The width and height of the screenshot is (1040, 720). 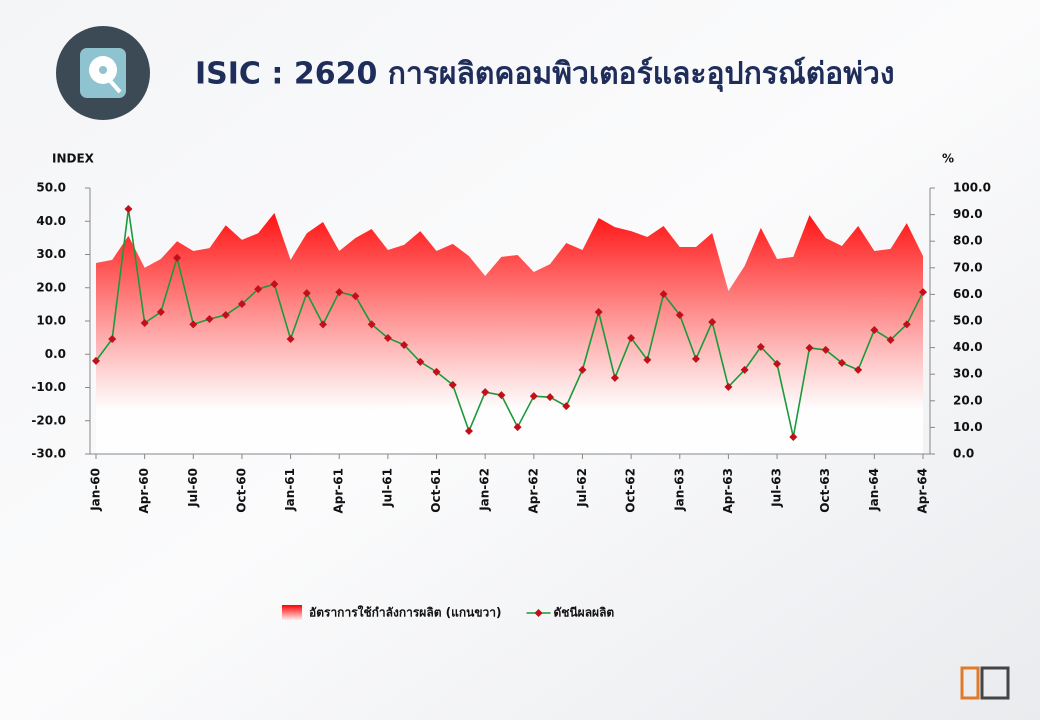 I want to click on y-axis-label: INDEX, so click(x=73, y=159).